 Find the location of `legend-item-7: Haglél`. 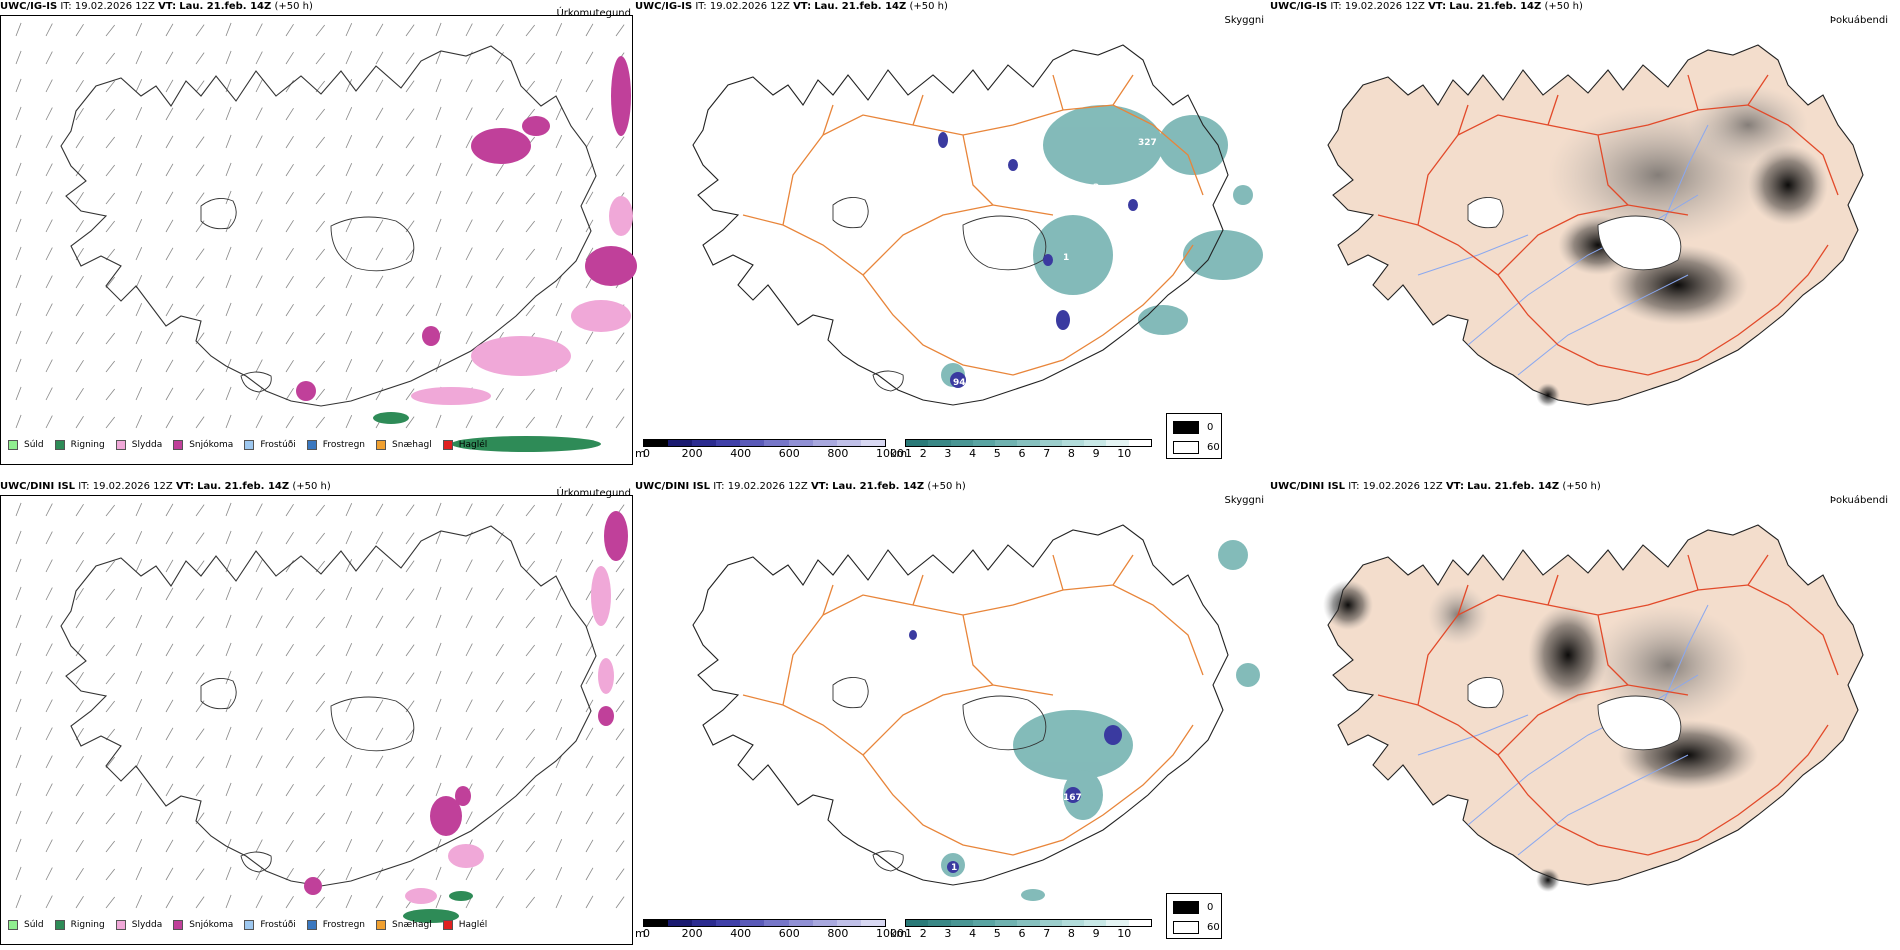

legend-item-7: Haglél is located at coordinates (464, 925).